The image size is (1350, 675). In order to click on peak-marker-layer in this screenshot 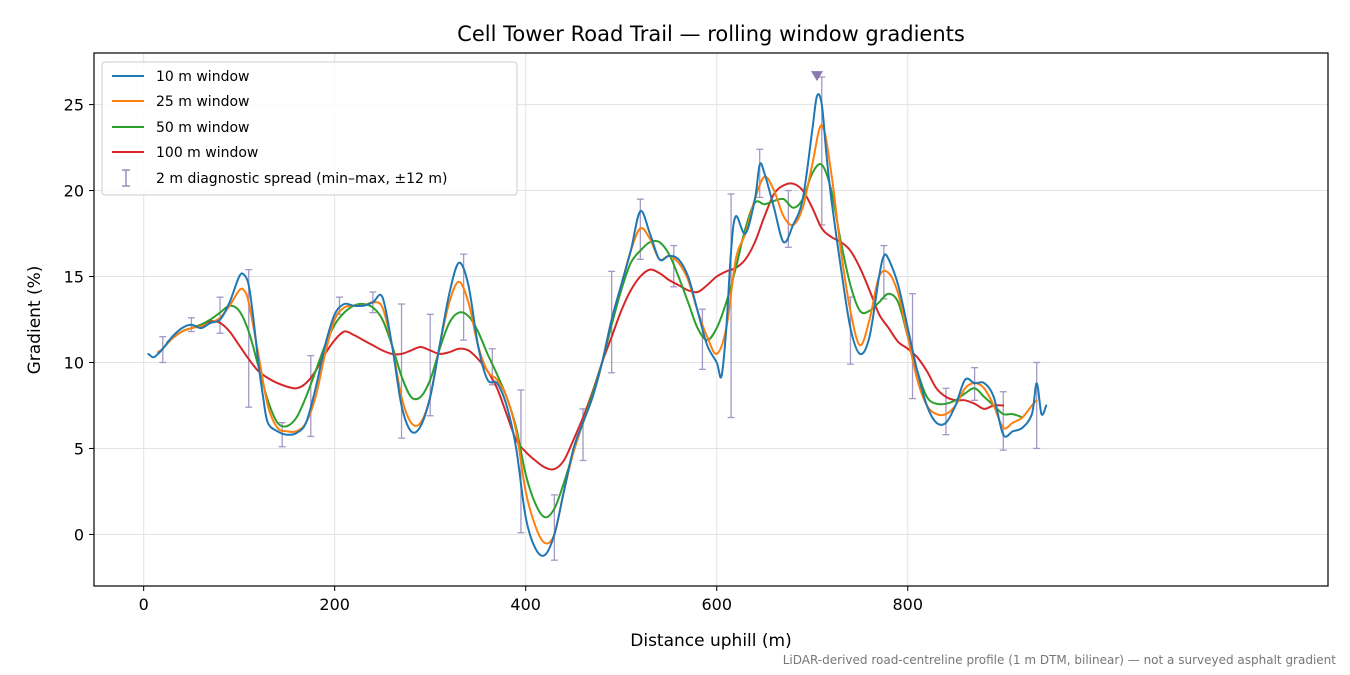, I will do `click(817, 76)`.